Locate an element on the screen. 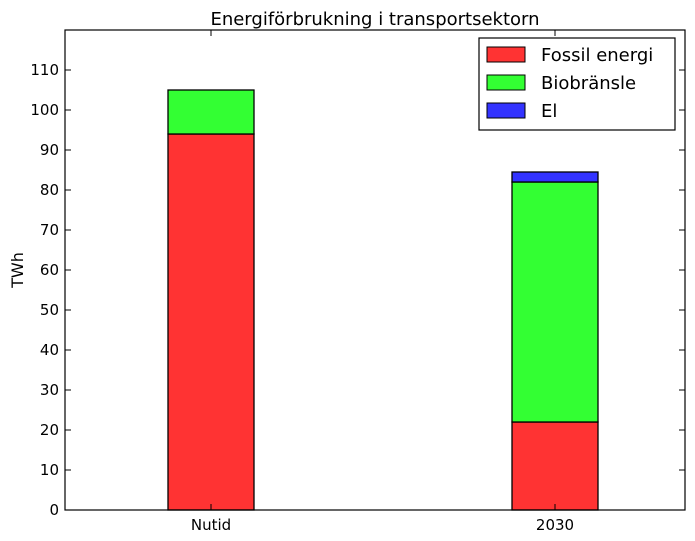 This screenshot has height=541, width=695. bar-2030-el is located at coordinates (555, 177).